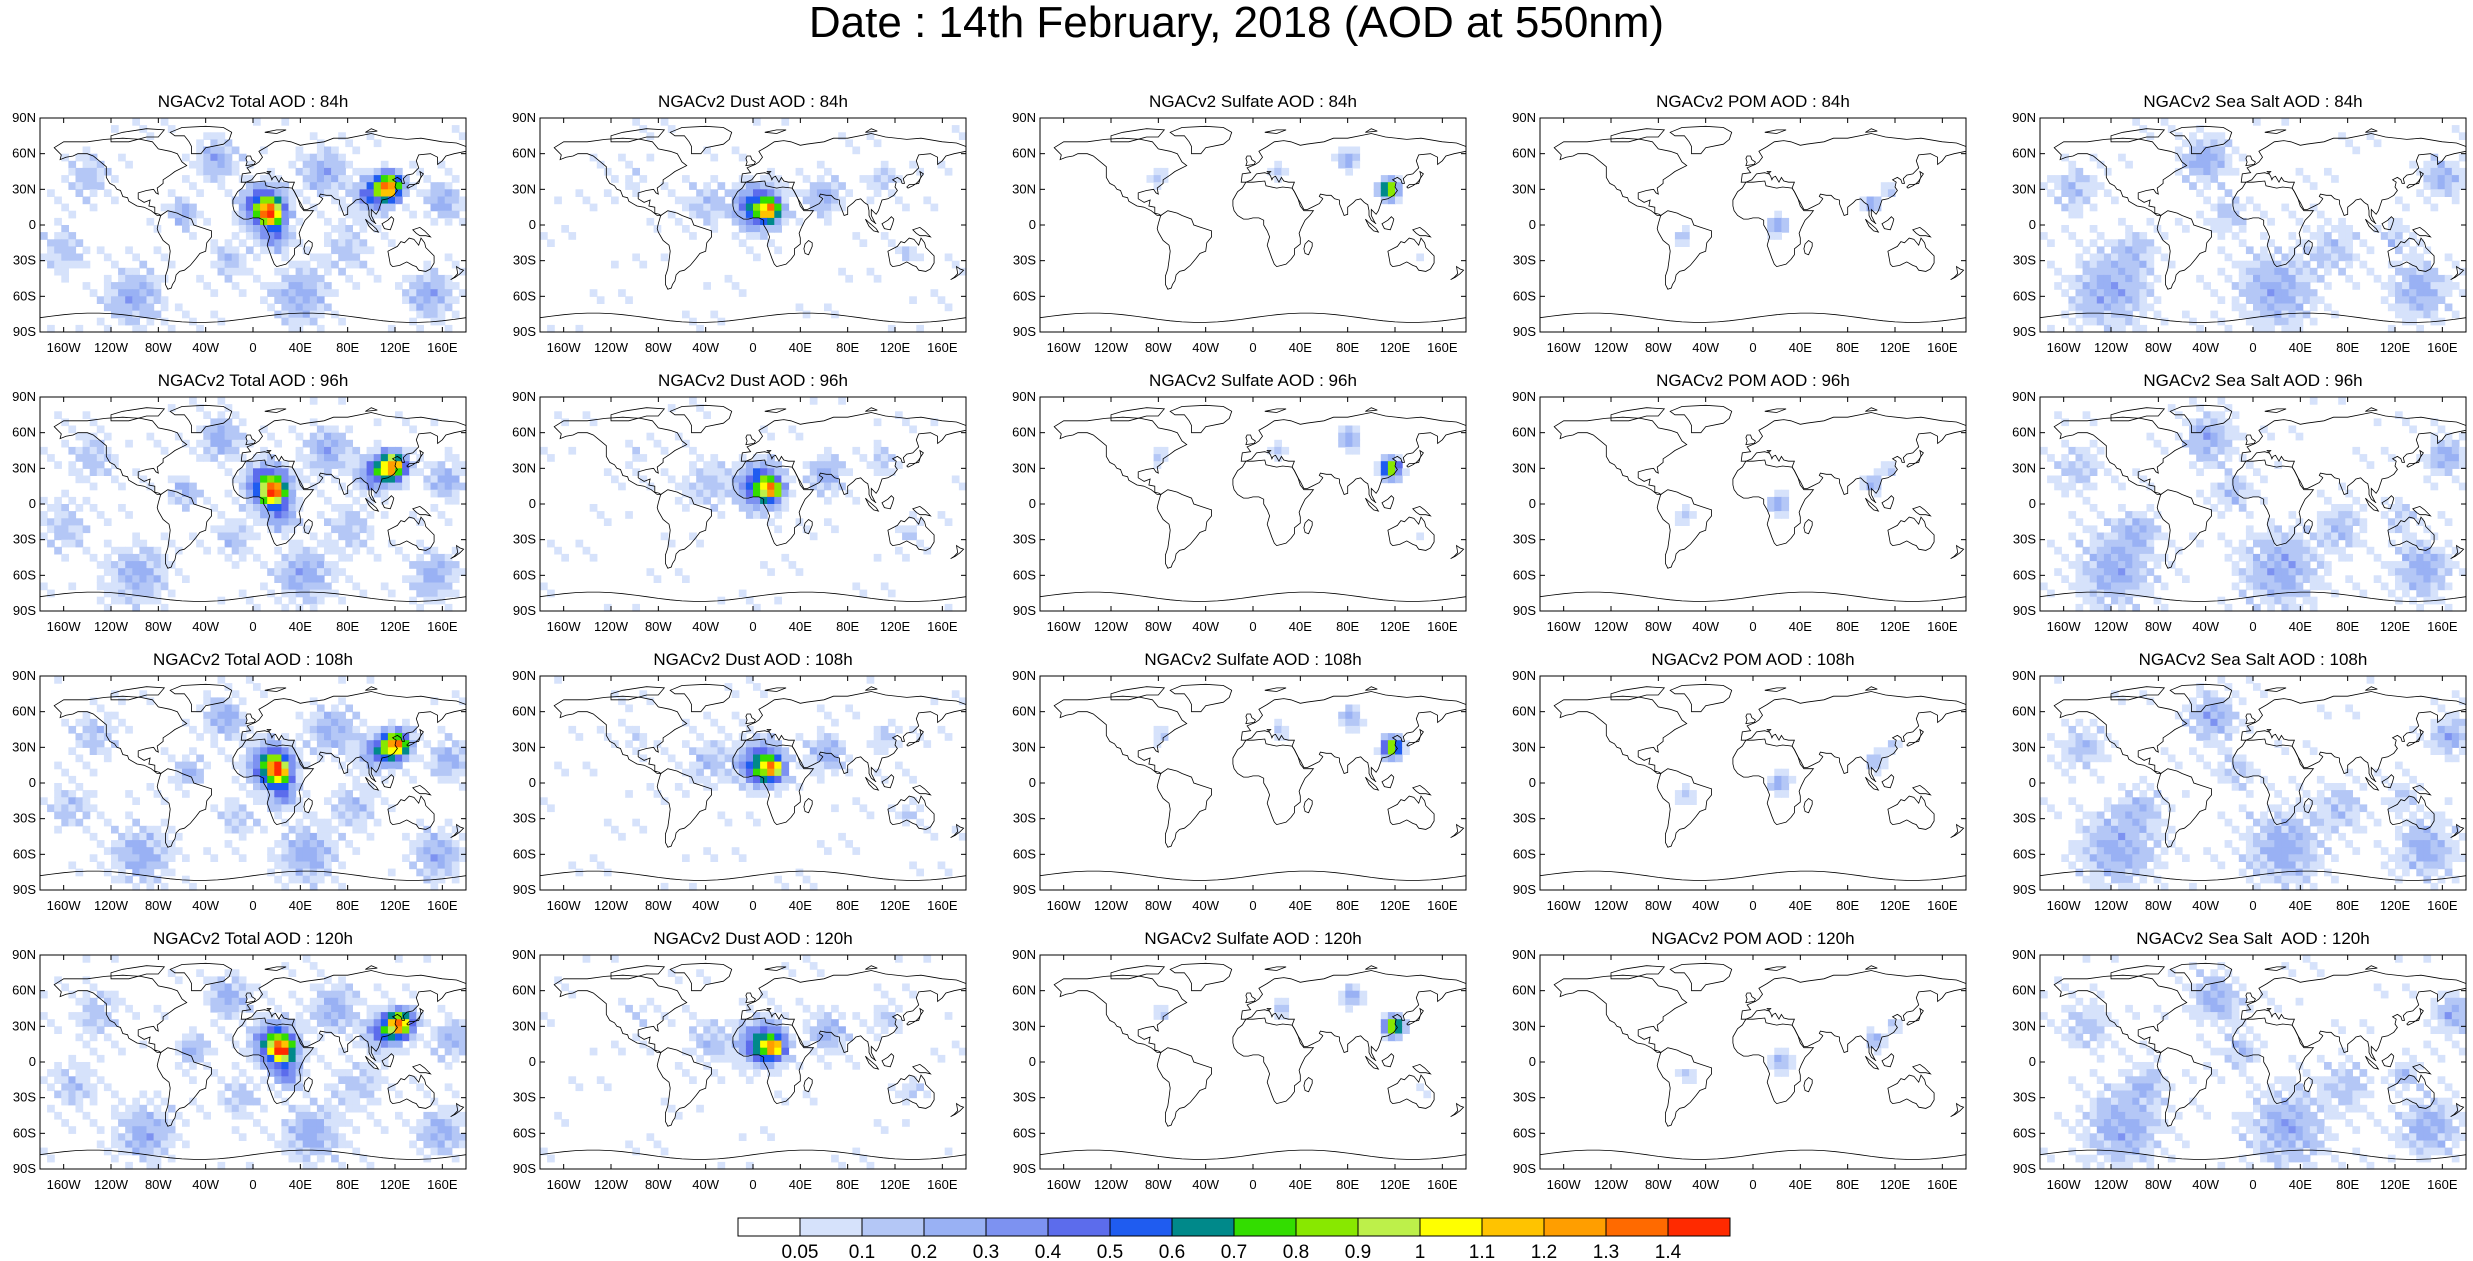 The height and width of the screenshot is (1261, 2473). I want to click on colorbar-label: 1.3, so click(1606, 1251).